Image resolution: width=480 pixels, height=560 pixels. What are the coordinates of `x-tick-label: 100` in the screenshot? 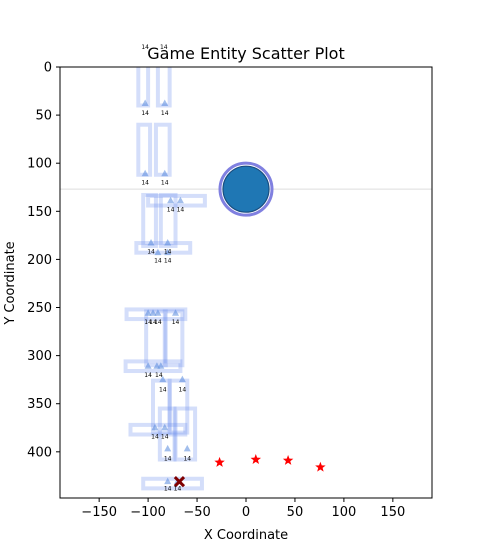 It's located at (343, 512).